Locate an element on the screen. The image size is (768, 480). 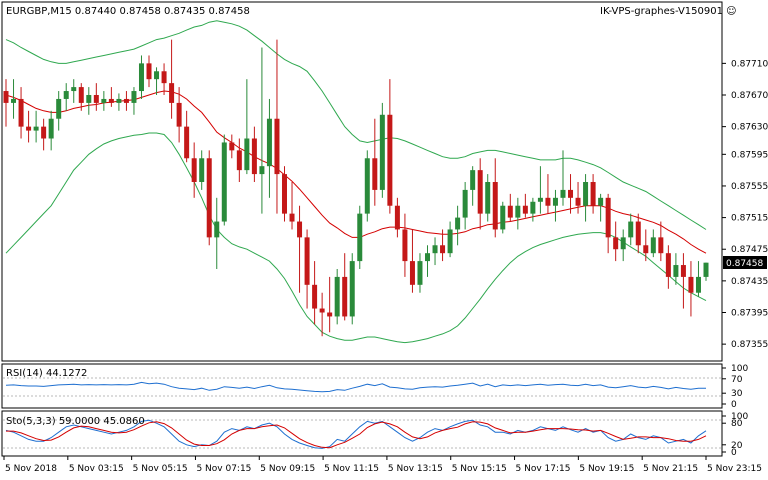
stoch-tick-label: 20 is located at coordinates (737, 446).